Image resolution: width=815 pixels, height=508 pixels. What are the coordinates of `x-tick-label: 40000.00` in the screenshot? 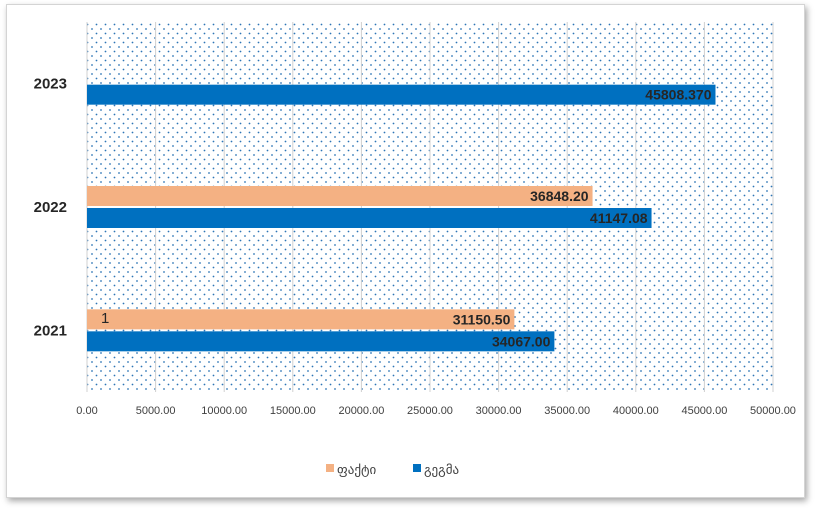 It's located at (636, 411).